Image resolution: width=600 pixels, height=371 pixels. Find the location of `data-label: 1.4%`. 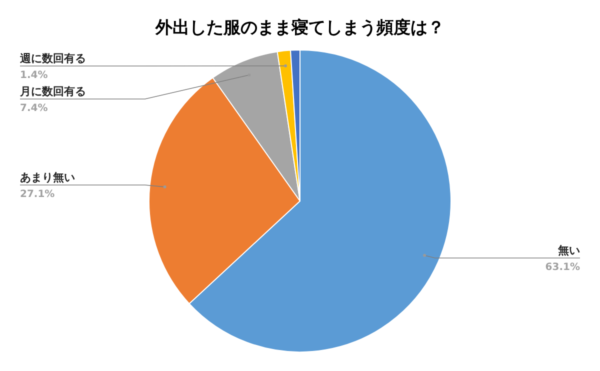

data-label: 1.4% is located at coordinates (34, 75).